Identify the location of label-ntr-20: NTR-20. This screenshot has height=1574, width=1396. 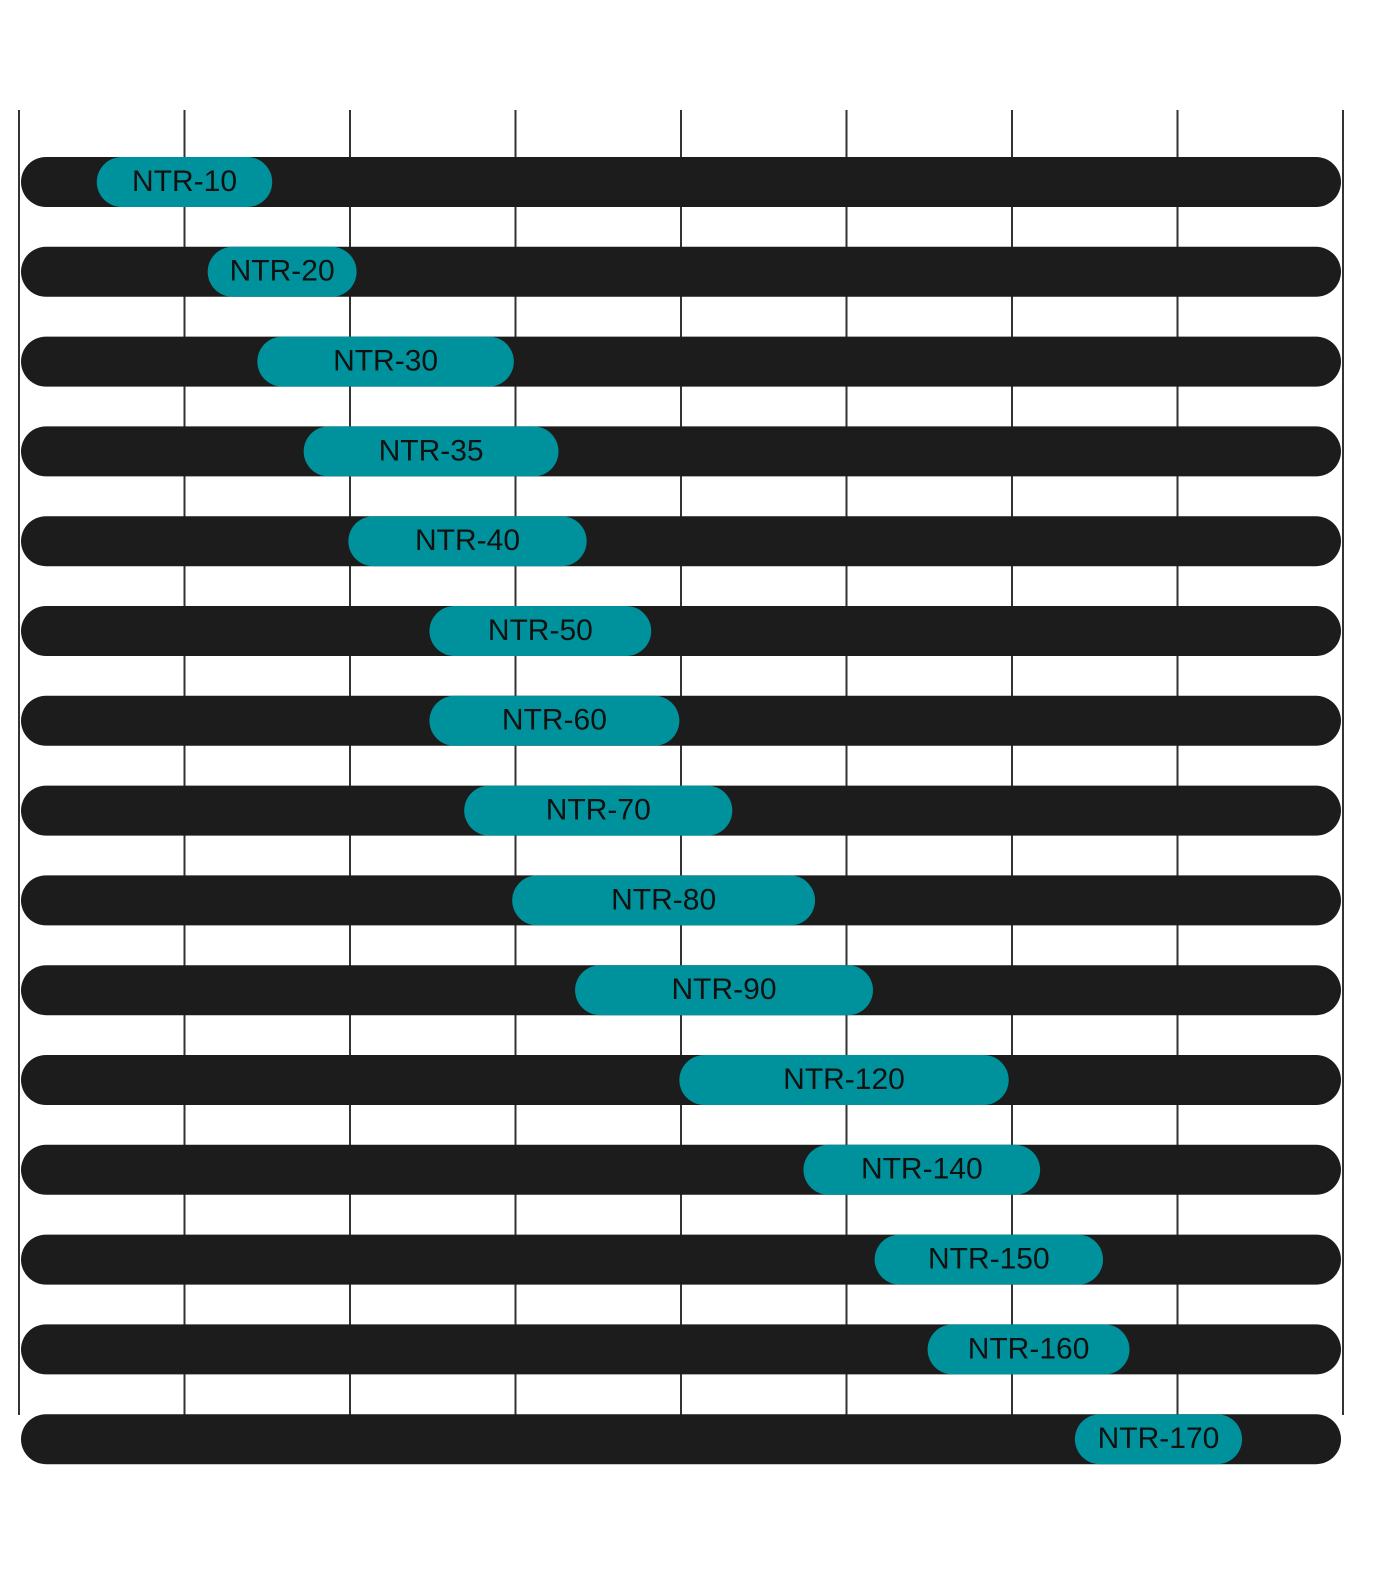
(282, 271).